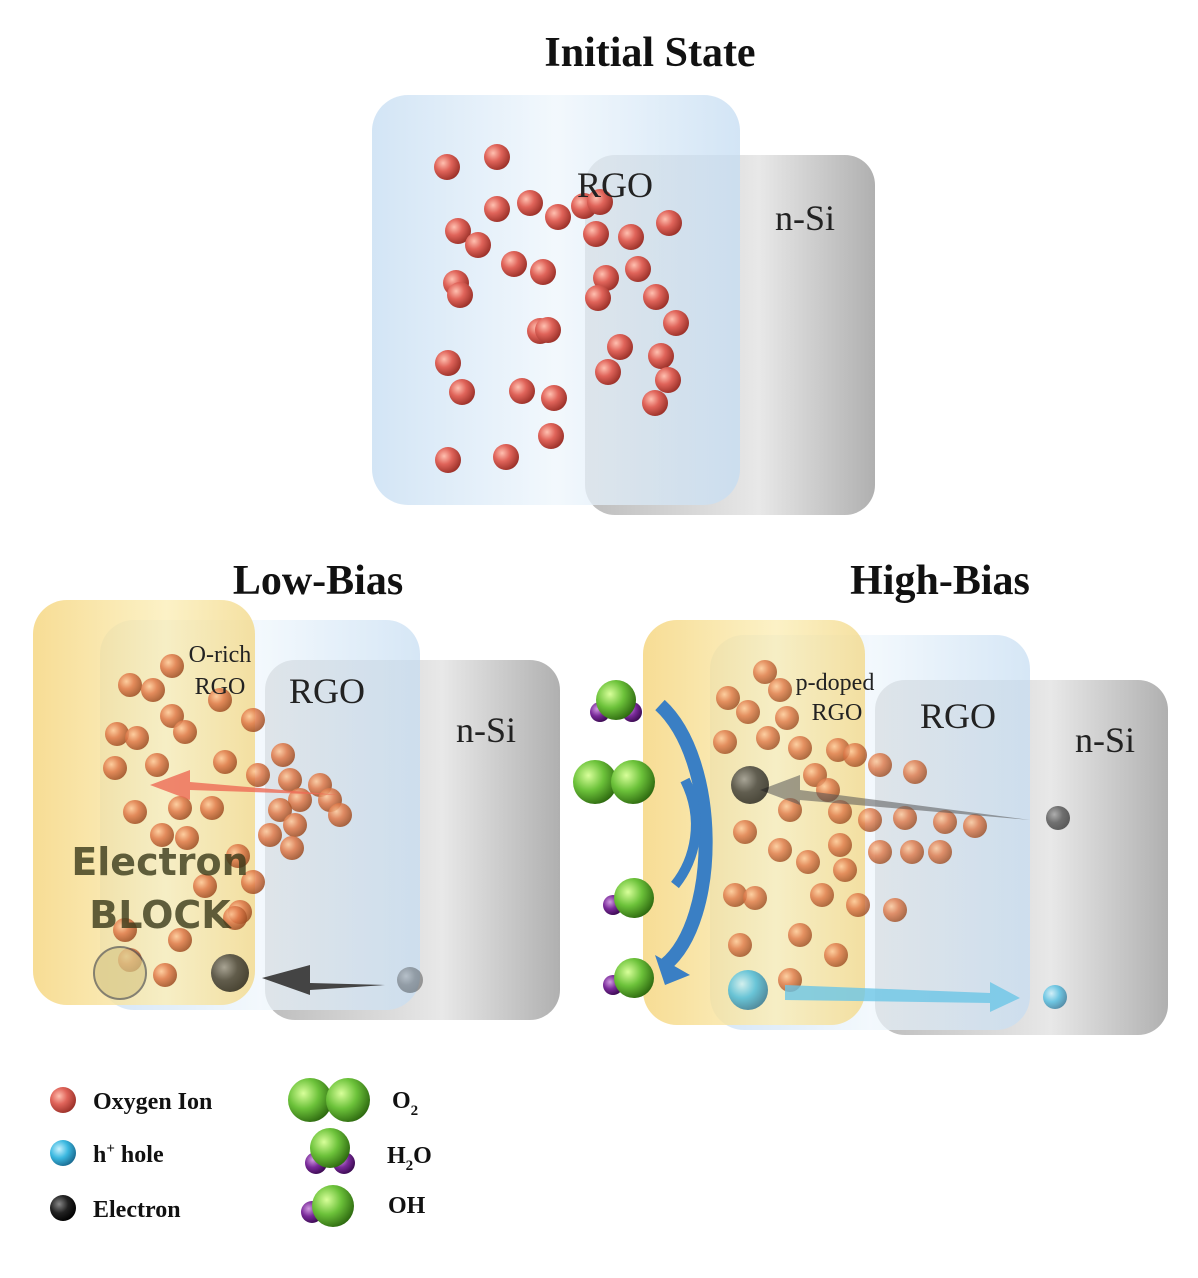  I want to click on legend-o2: O2, so click(405, 1103).